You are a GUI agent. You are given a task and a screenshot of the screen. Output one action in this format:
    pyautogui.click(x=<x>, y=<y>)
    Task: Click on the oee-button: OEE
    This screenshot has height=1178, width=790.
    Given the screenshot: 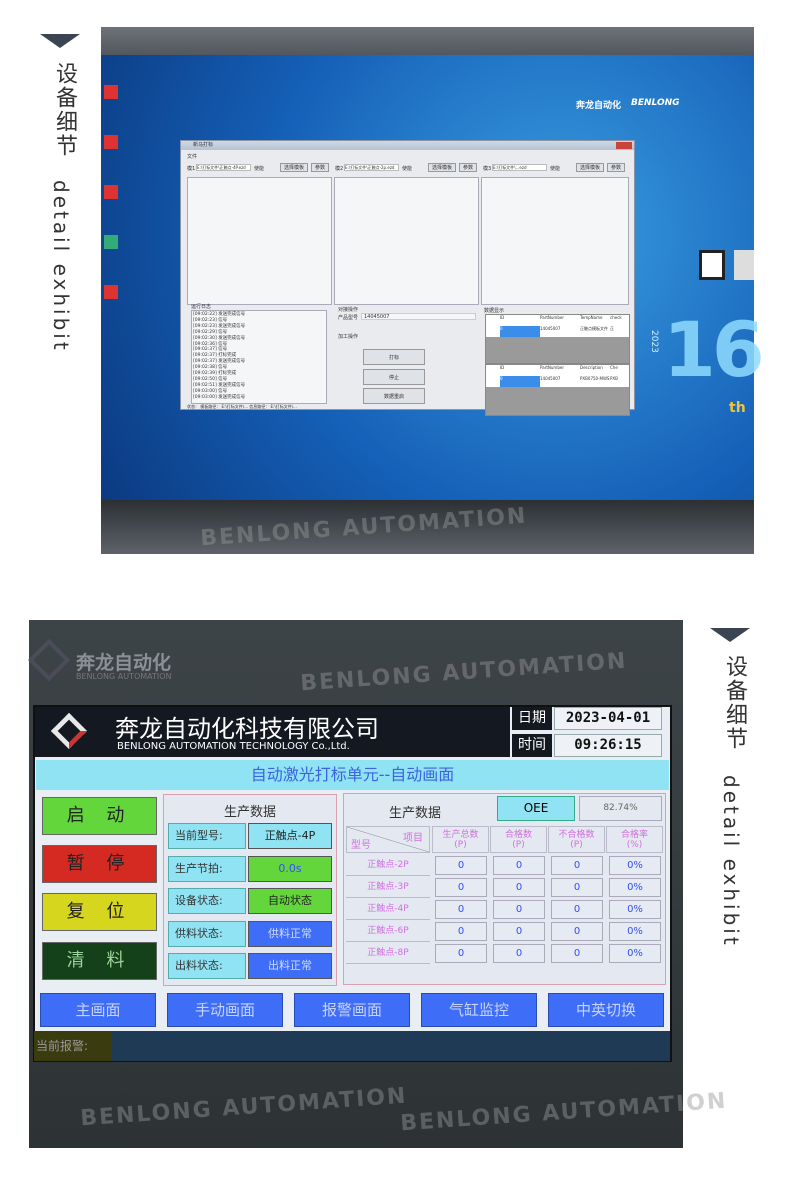 What is the action you would take?
    pyautogui.click(x=536, y=808)
    